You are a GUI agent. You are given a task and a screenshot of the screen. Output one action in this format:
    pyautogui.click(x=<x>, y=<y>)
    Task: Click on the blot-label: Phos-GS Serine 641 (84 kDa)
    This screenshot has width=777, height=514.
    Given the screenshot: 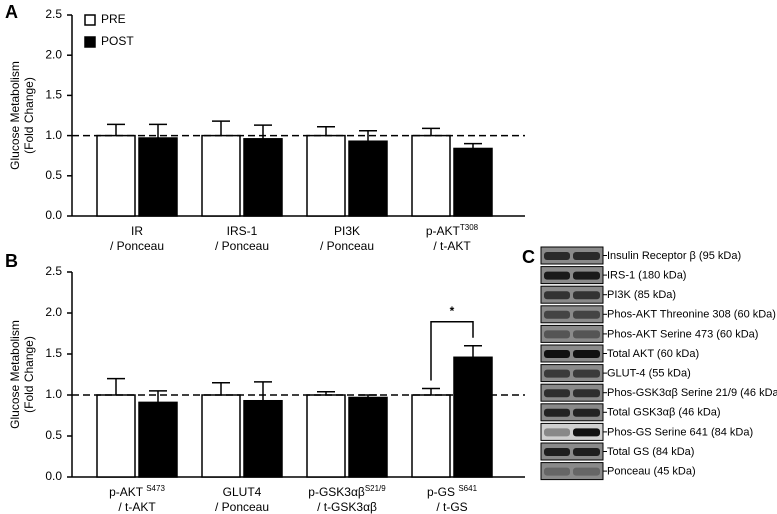 What is the action you would take?
    pyautogui.click(x=680, y=432)
    